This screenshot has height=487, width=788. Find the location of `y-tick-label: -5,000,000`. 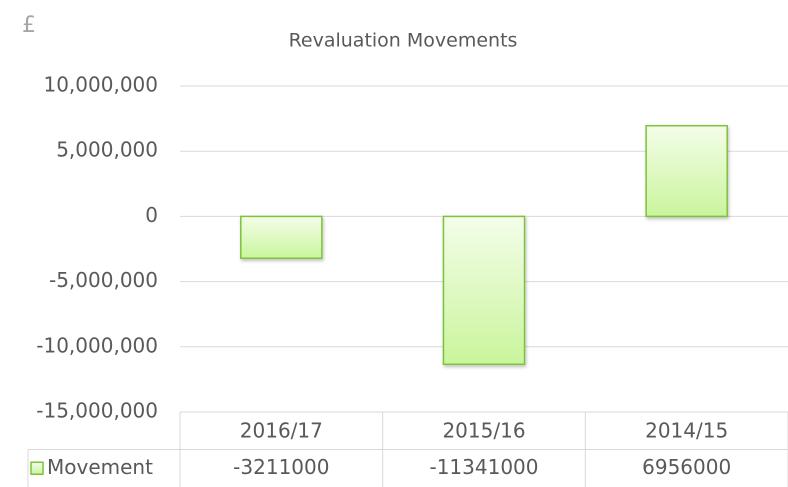

y-tick-label: -5,000,000 is located at coordinates (103, 280).